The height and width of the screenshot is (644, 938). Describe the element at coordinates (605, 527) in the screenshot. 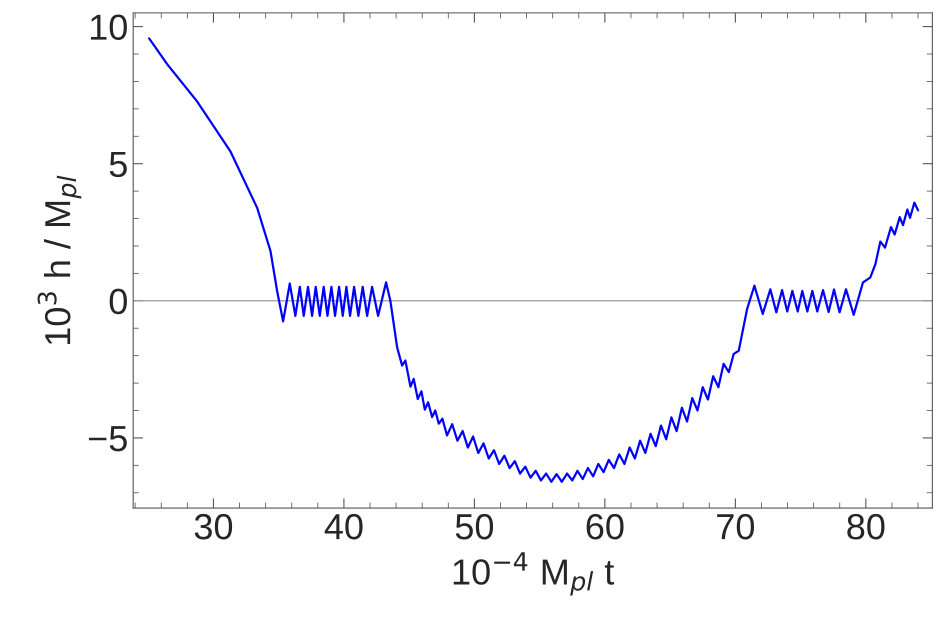

I see `x-tick-label: 60` at that location.